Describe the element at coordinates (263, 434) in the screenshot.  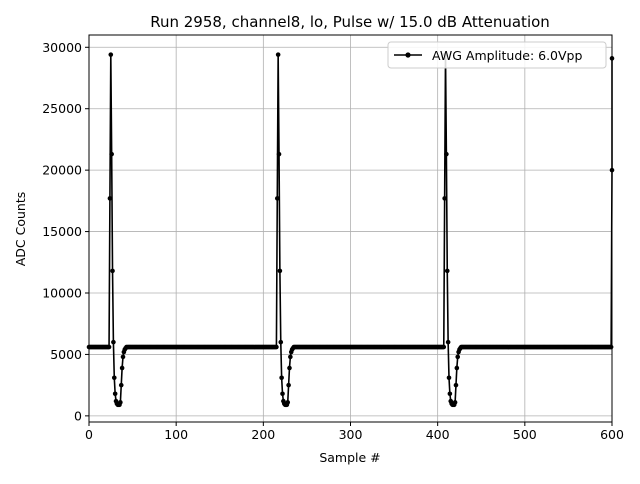
I see `x-tick-label: 200` at that location.